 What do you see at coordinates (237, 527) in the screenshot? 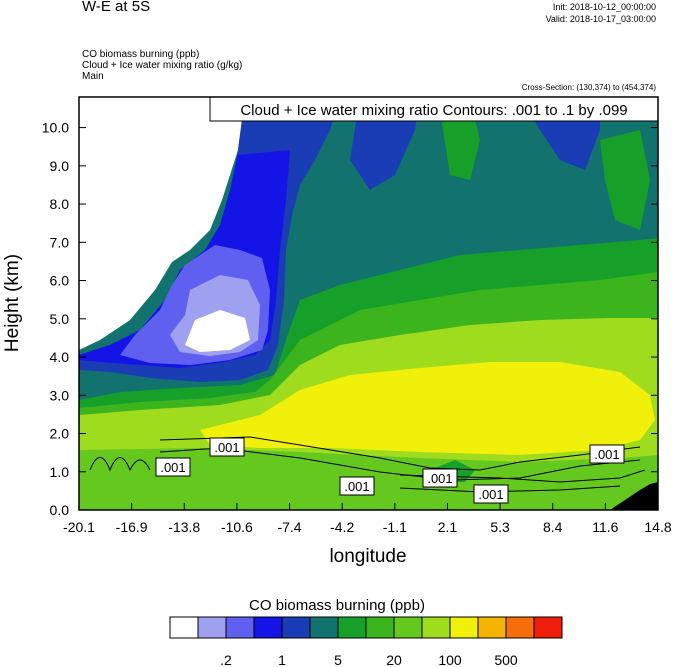
I see `x-tick-label: -10.6` at bounding box center [237, 527].